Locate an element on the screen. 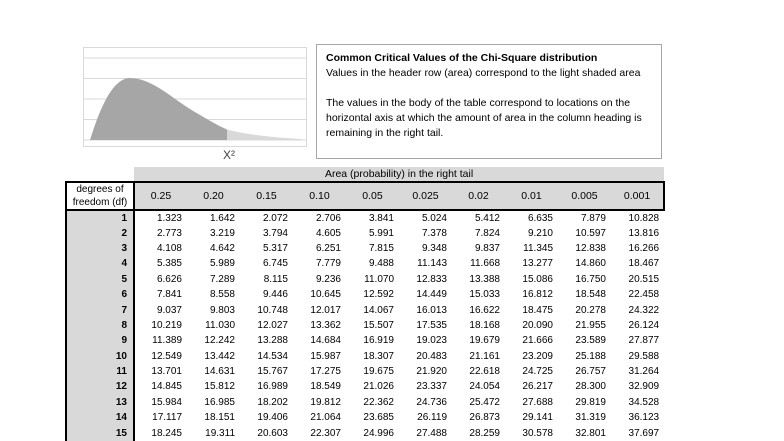  chi-square-critical-value: 21.666 is located at coordinates (531, 341).